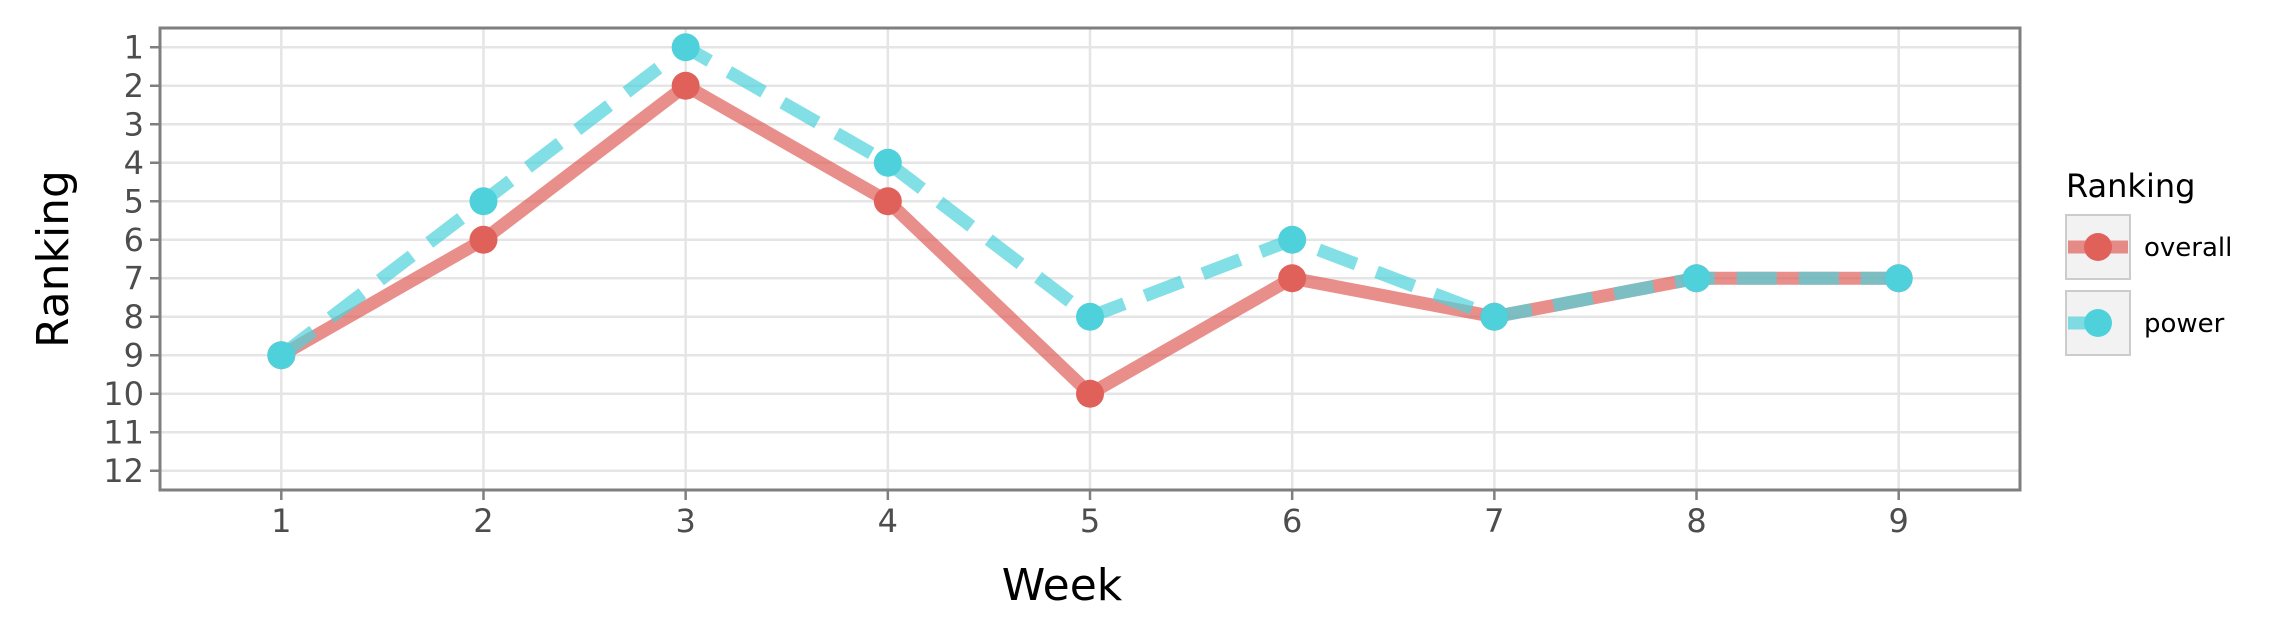 Image resolution: width=2276 pixels, height=642 pixels. What do you see at coordinates (1292, 521) in the screenshot?
I see `x-tick-label: 6` at bounding box center [1292, 521].